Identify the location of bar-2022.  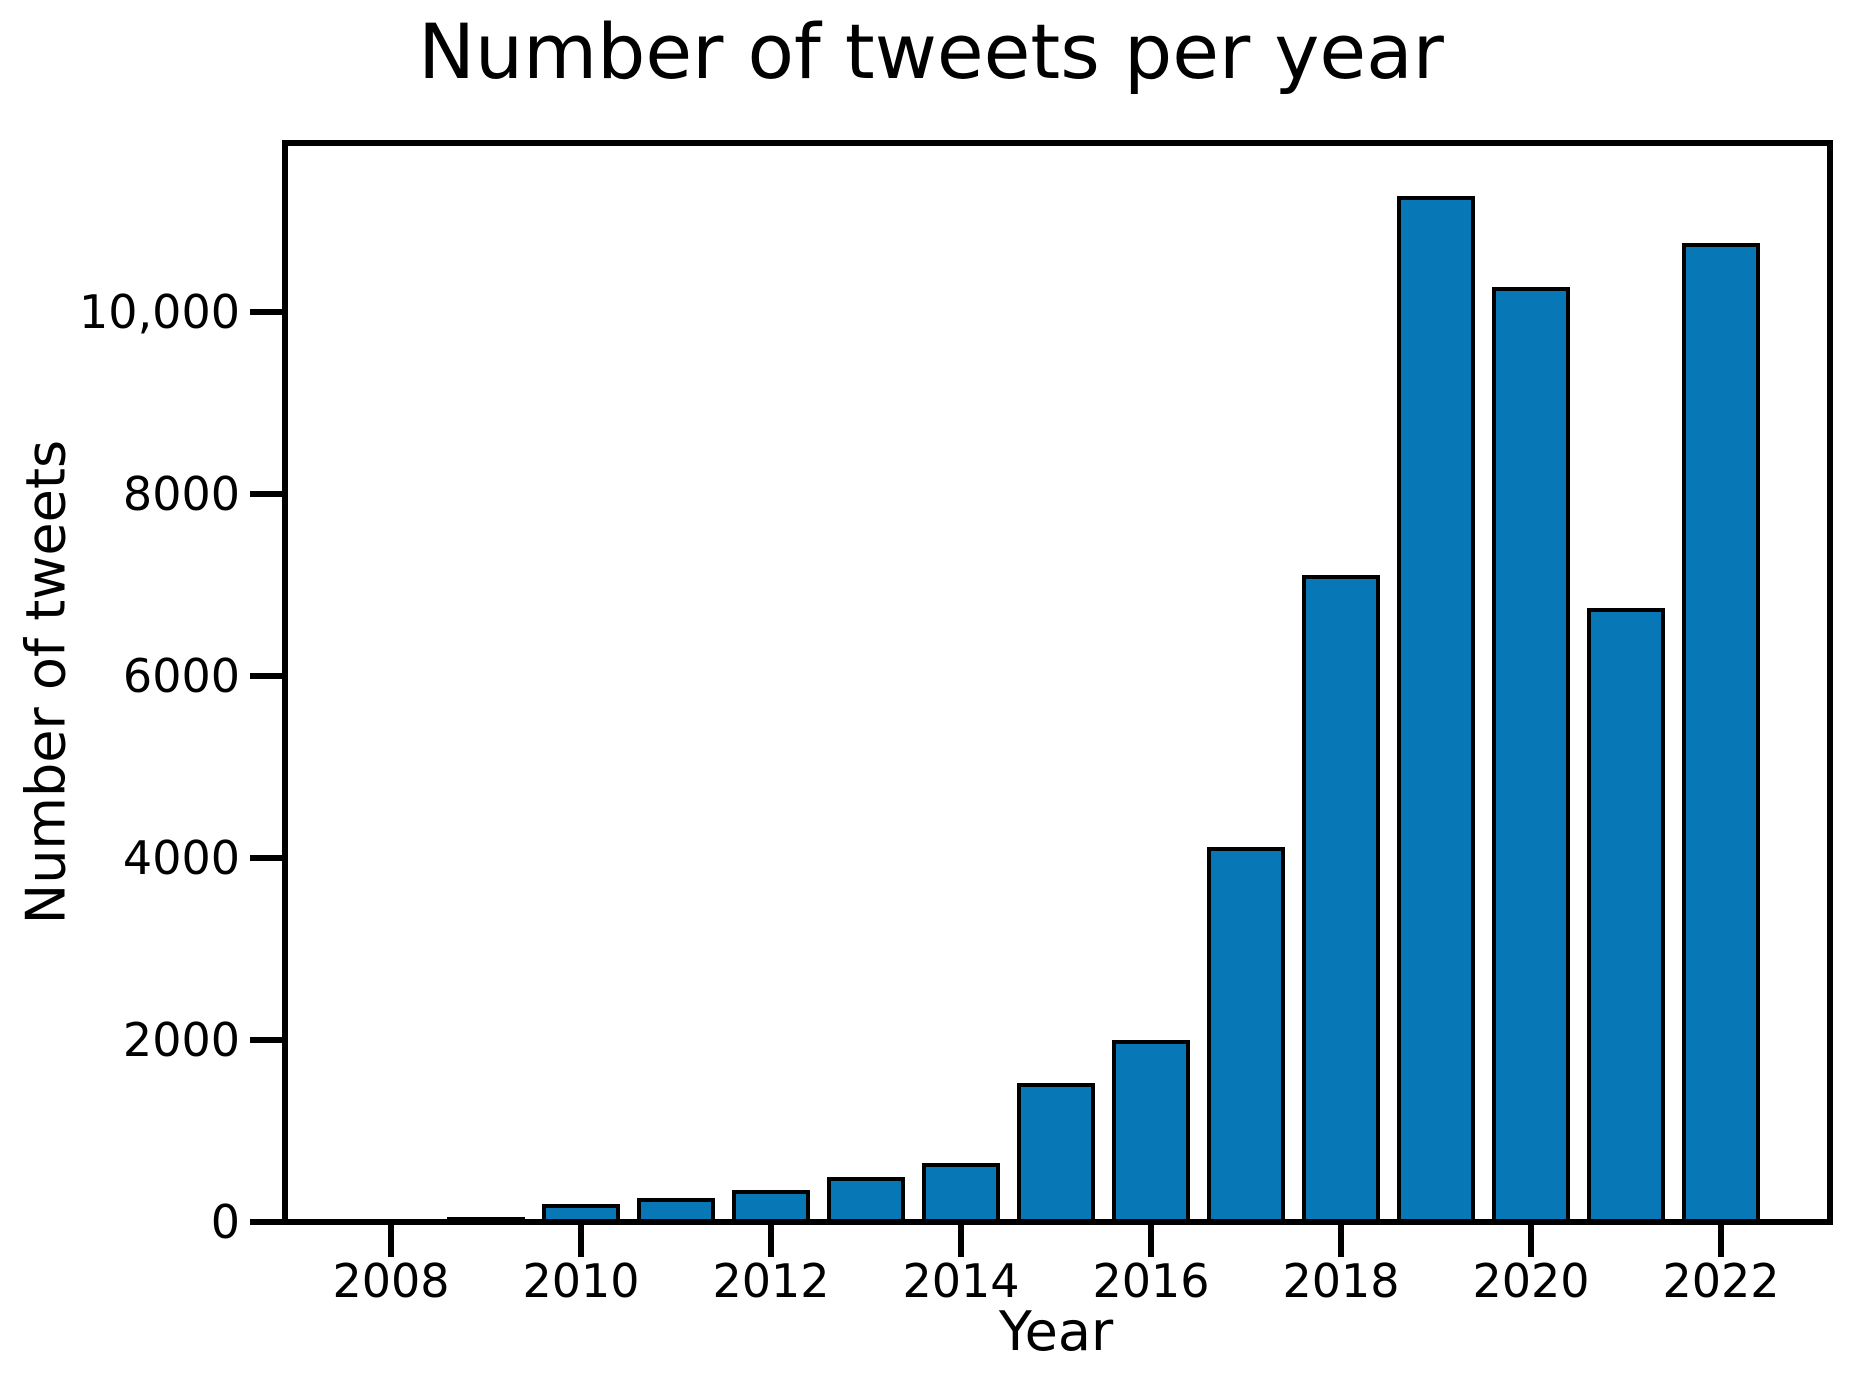
(1721, 734).